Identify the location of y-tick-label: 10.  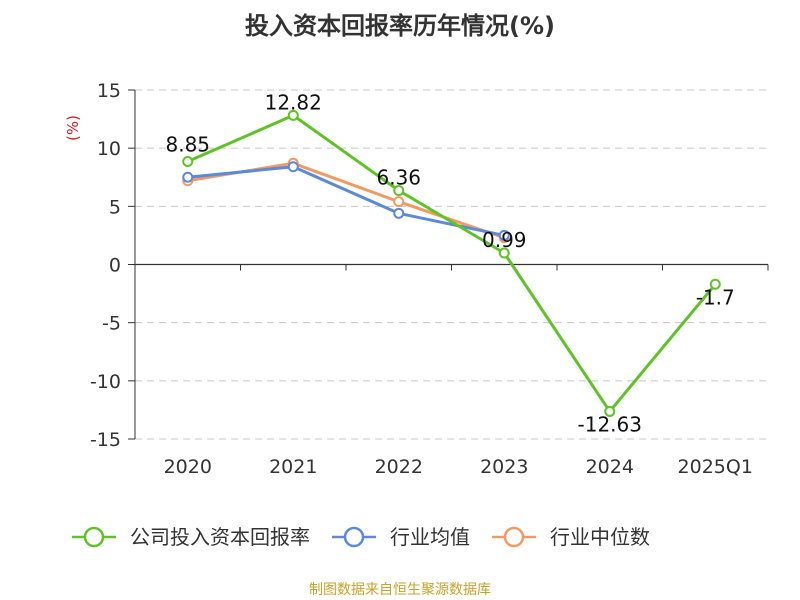
(109, 149).